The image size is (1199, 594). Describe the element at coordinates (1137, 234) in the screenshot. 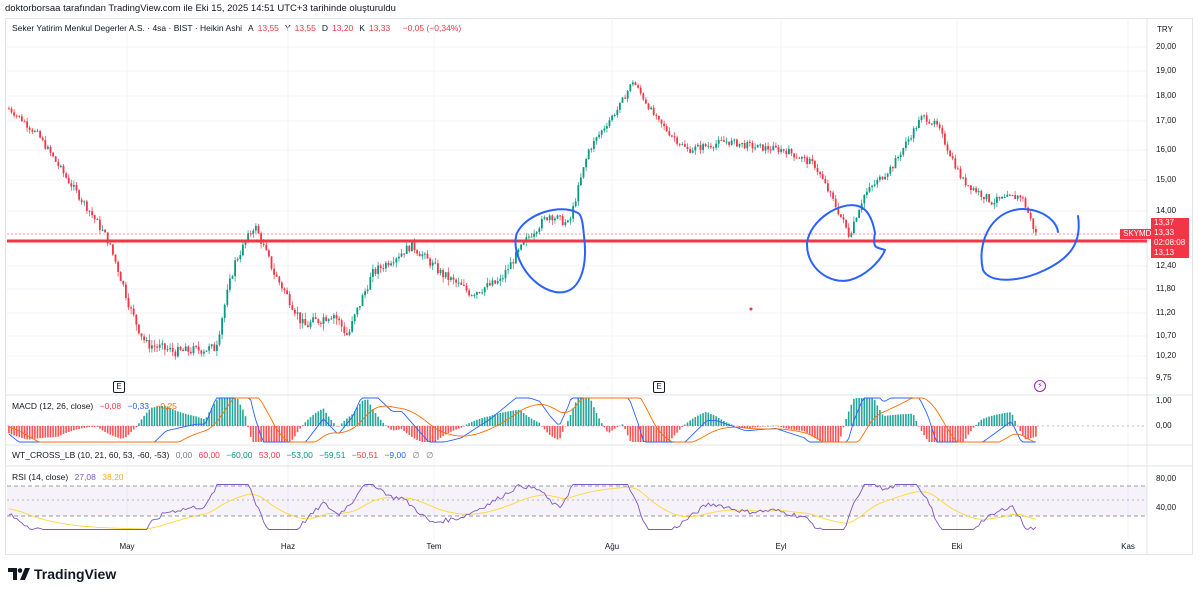

I see `symbol-tag: SKYMD` at that location.